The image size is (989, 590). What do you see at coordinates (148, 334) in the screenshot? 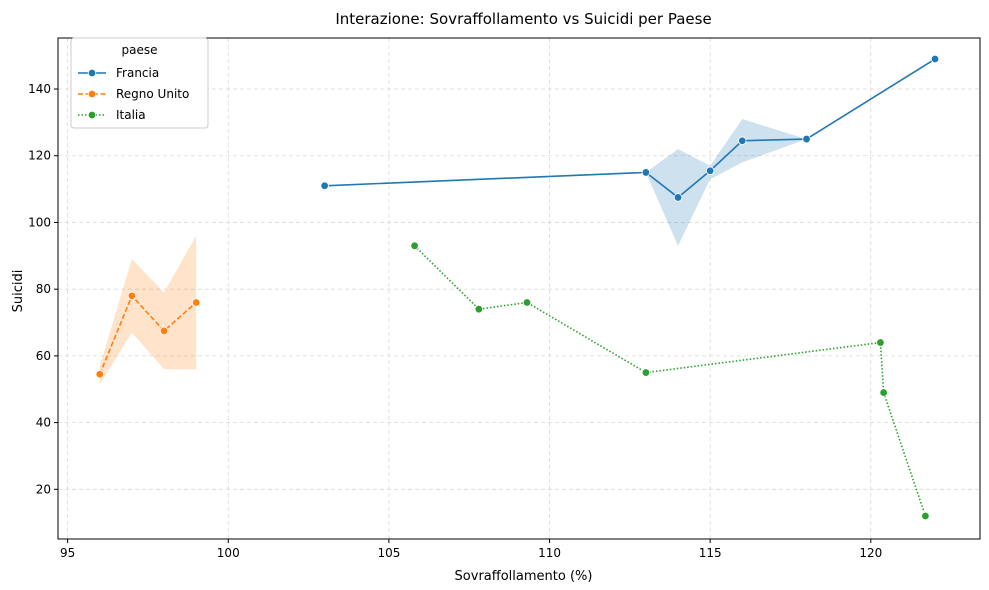
I see `series-line-regno-unito` at bounding box center [148, 334].